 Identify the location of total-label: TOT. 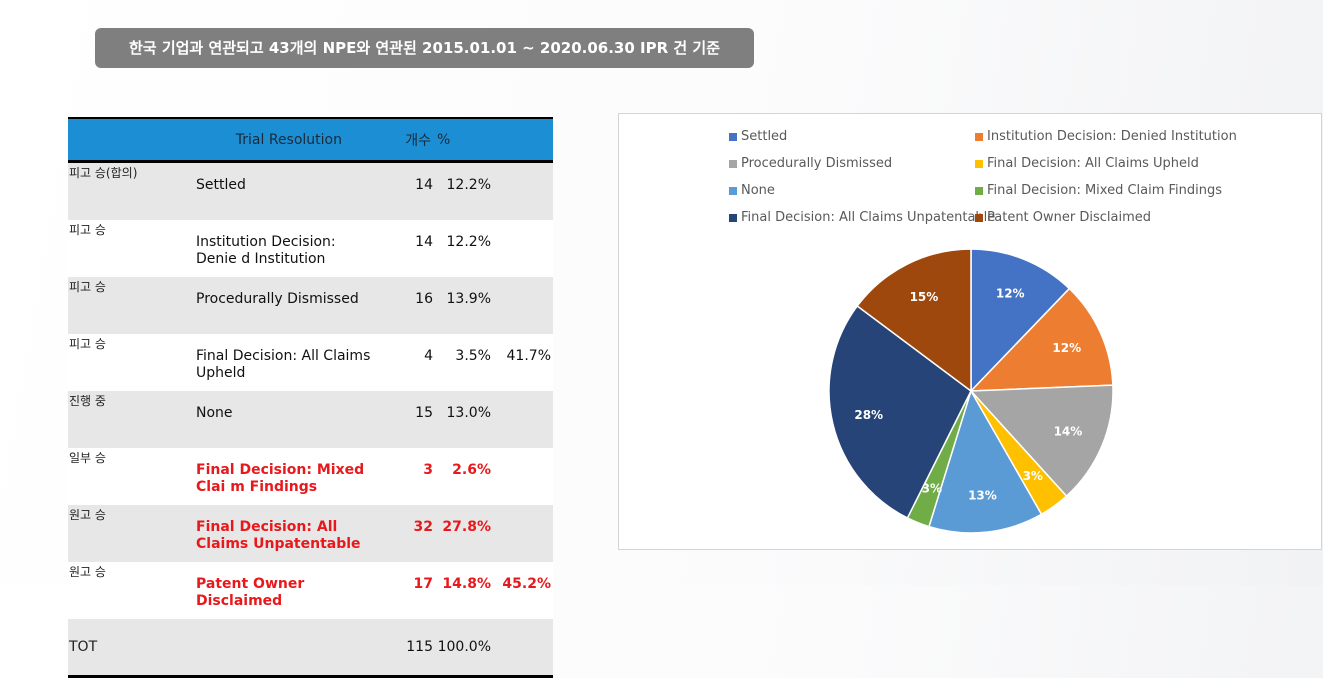
(132, 648).